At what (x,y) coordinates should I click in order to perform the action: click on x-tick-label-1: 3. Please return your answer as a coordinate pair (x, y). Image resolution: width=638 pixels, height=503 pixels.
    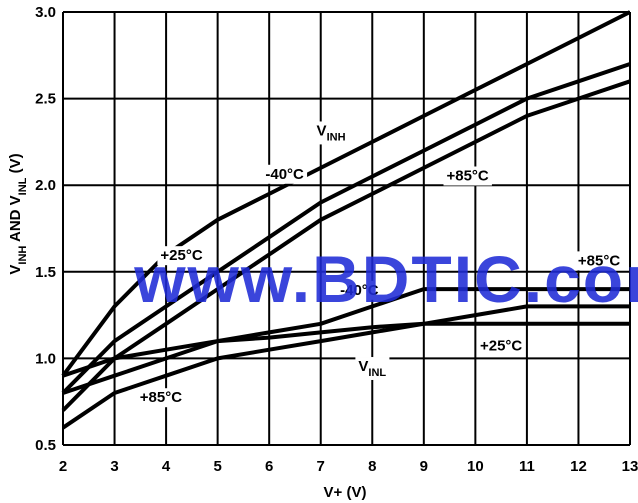
    Looking at the image, I should click on (114, 466).